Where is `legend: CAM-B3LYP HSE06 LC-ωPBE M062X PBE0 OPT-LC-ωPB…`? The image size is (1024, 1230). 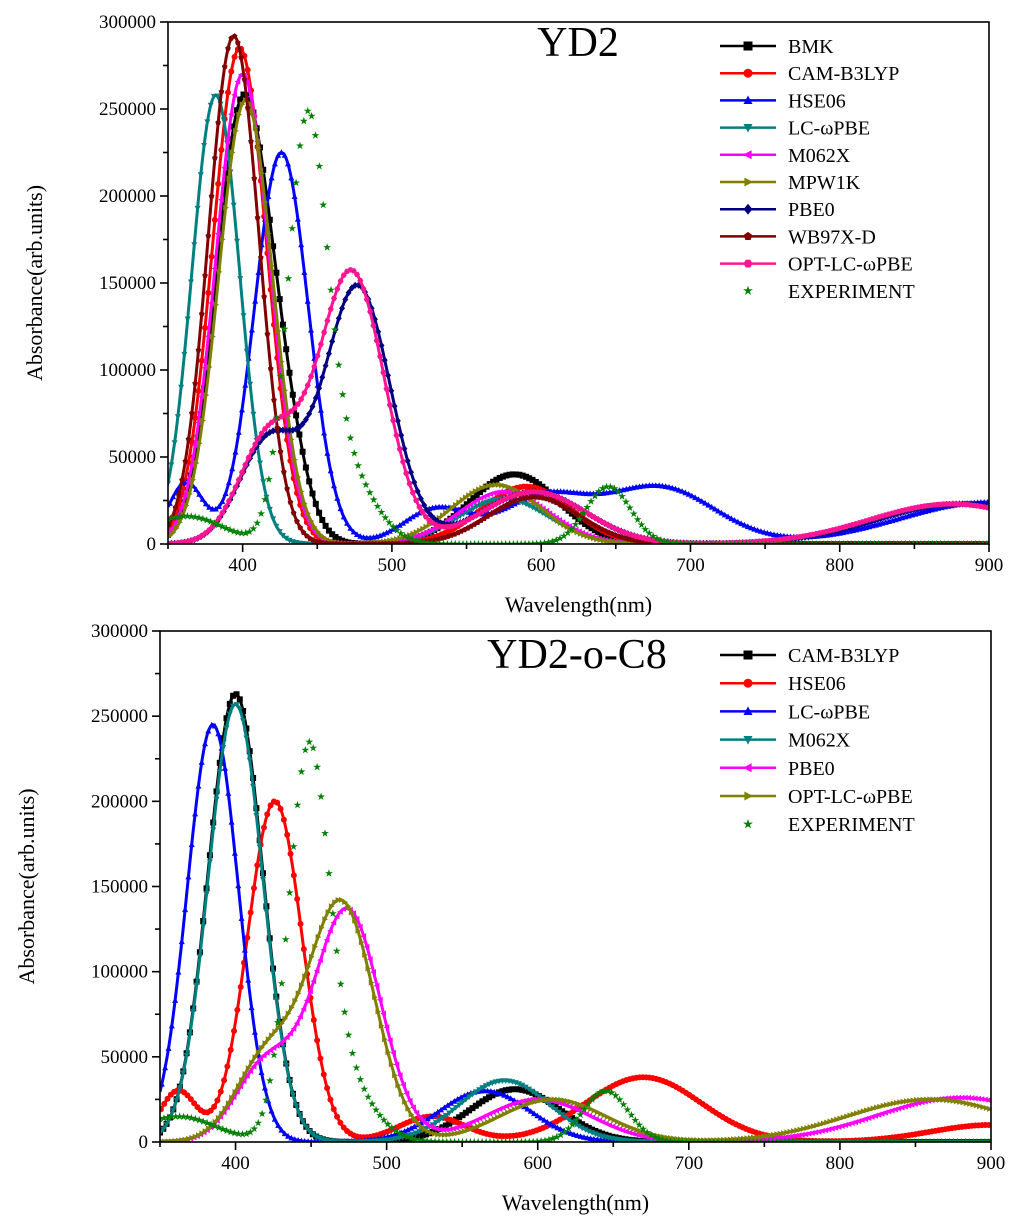 legend: CAM-B3LYP HSE06 LC-ωPBE M062X PBE0 OPT-LC-ωPB… is located at coordinates (817, 740).